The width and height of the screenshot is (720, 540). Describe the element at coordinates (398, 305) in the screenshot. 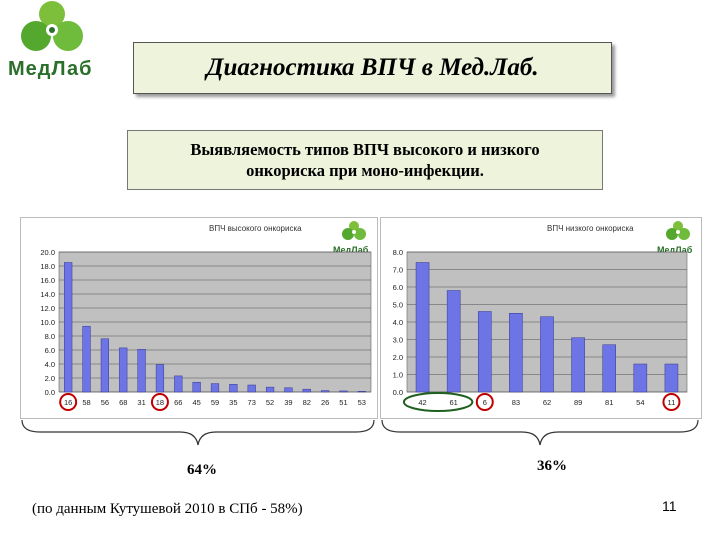

I see `y-tick-label: 5.0` at that location.